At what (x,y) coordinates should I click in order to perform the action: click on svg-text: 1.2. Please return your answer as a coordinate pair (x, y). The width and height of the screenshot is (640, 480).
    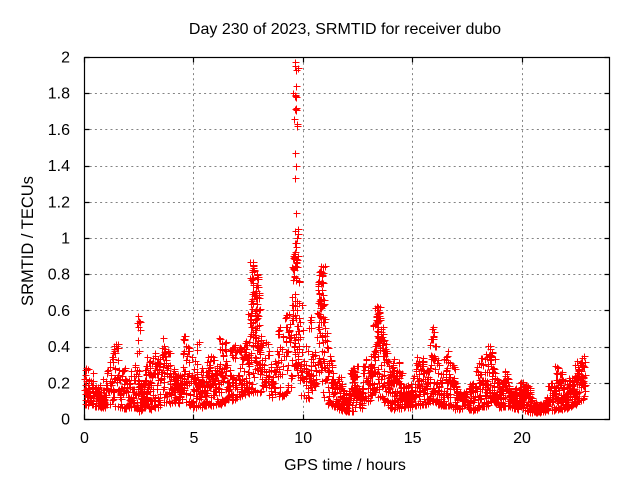
    Looking at the image, I should click on (59, 202).